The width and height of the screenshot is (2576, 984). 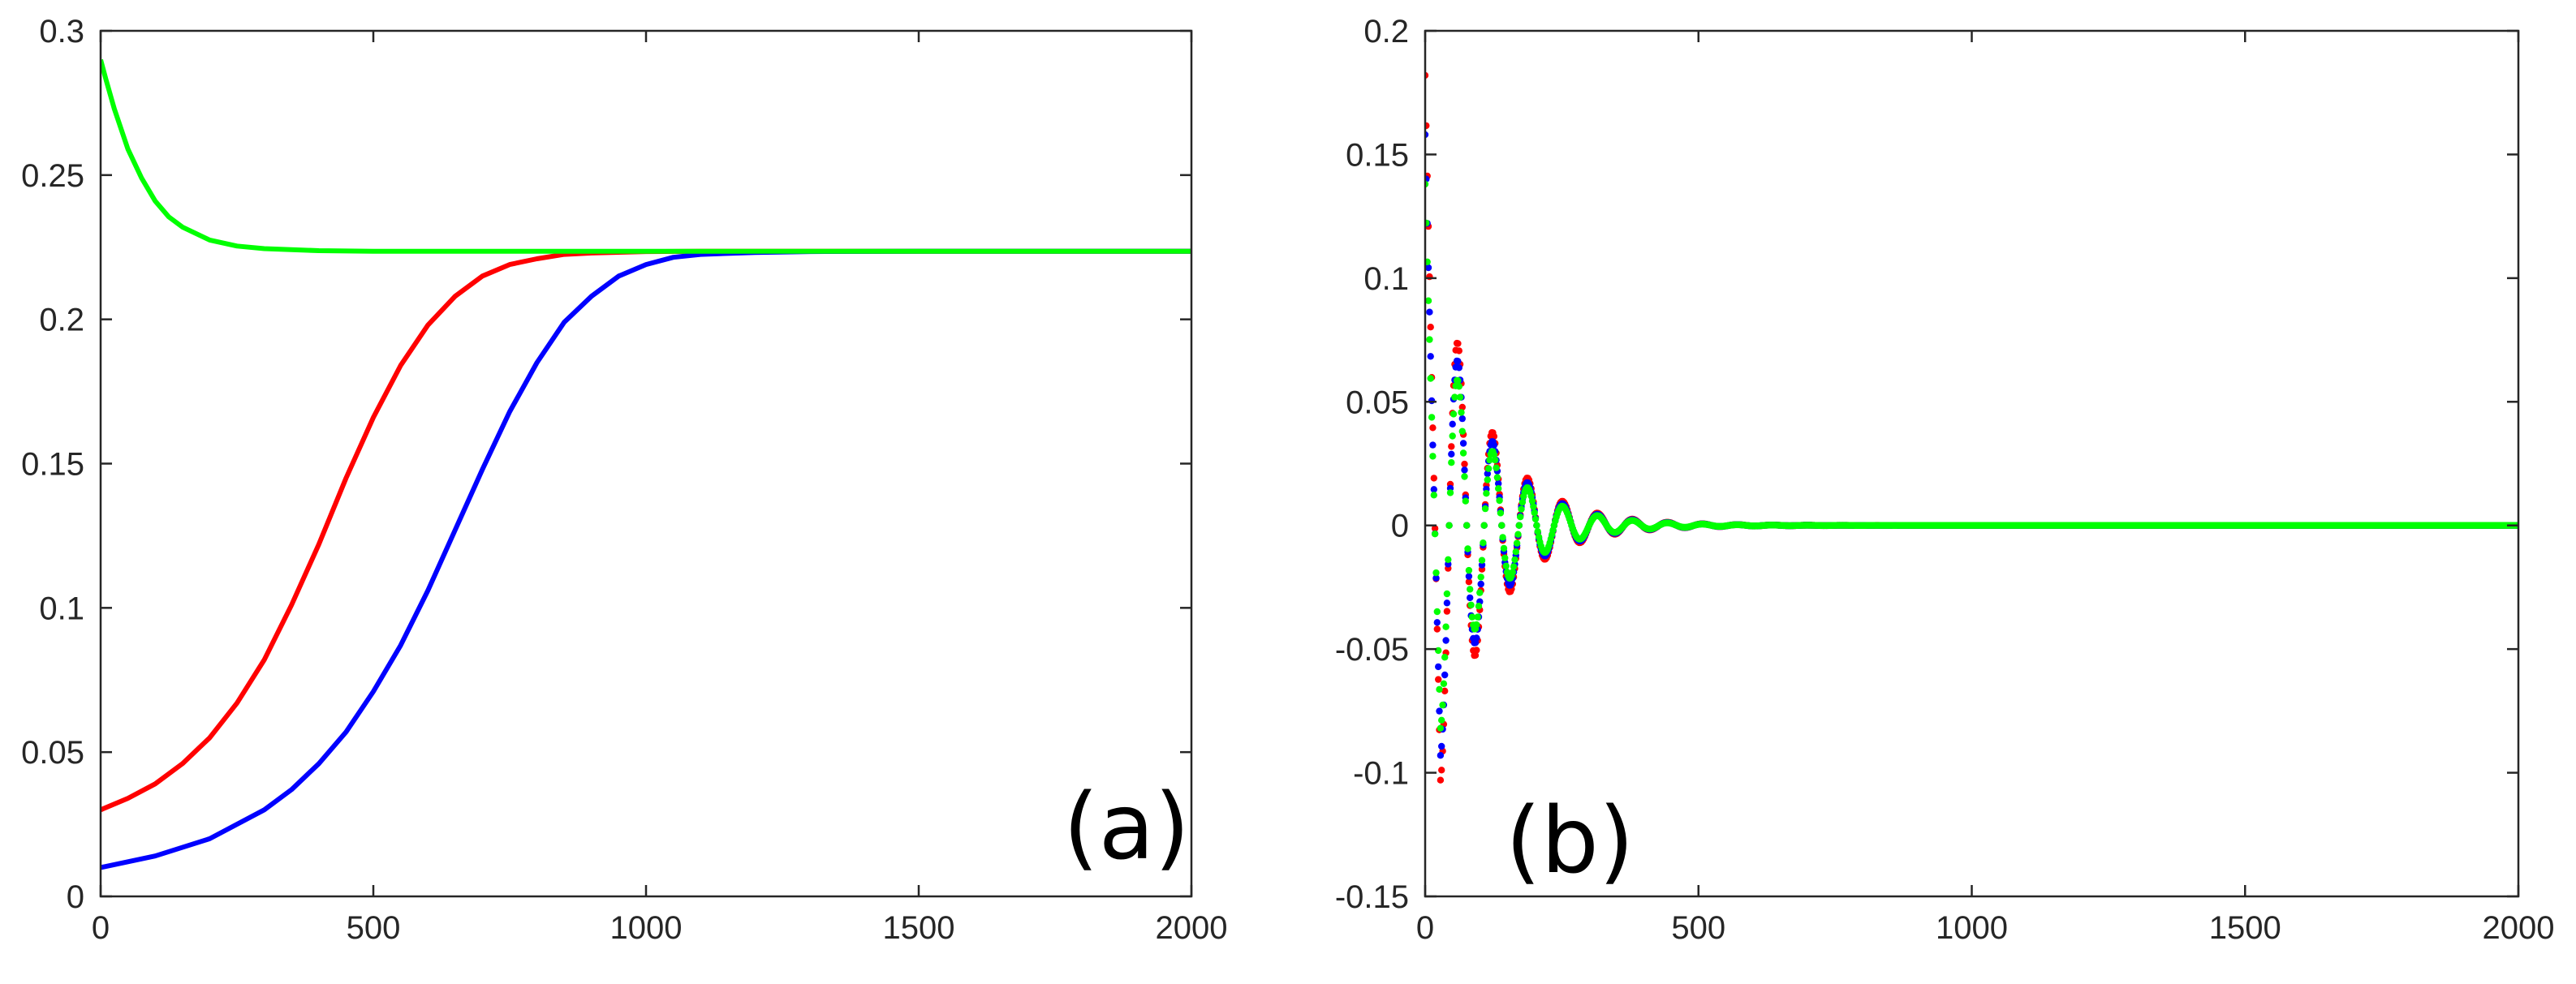 I want to click on panel-label: (a), so click(x=1127, y=827).